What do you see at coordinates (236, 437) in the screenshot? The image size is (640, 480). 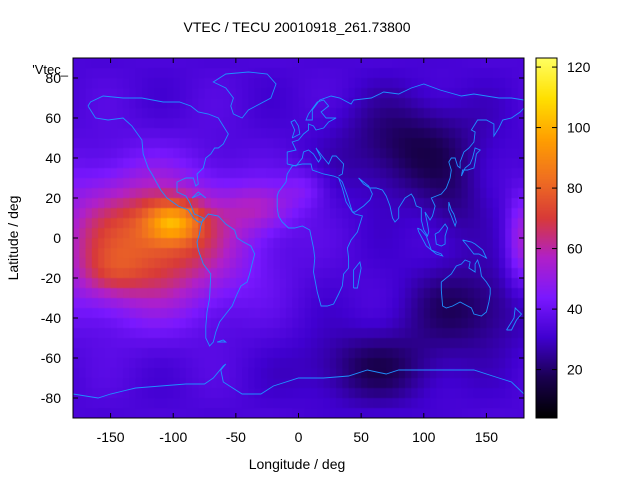 I see `x-tick-label: -50` at bounding box center [236, 437].